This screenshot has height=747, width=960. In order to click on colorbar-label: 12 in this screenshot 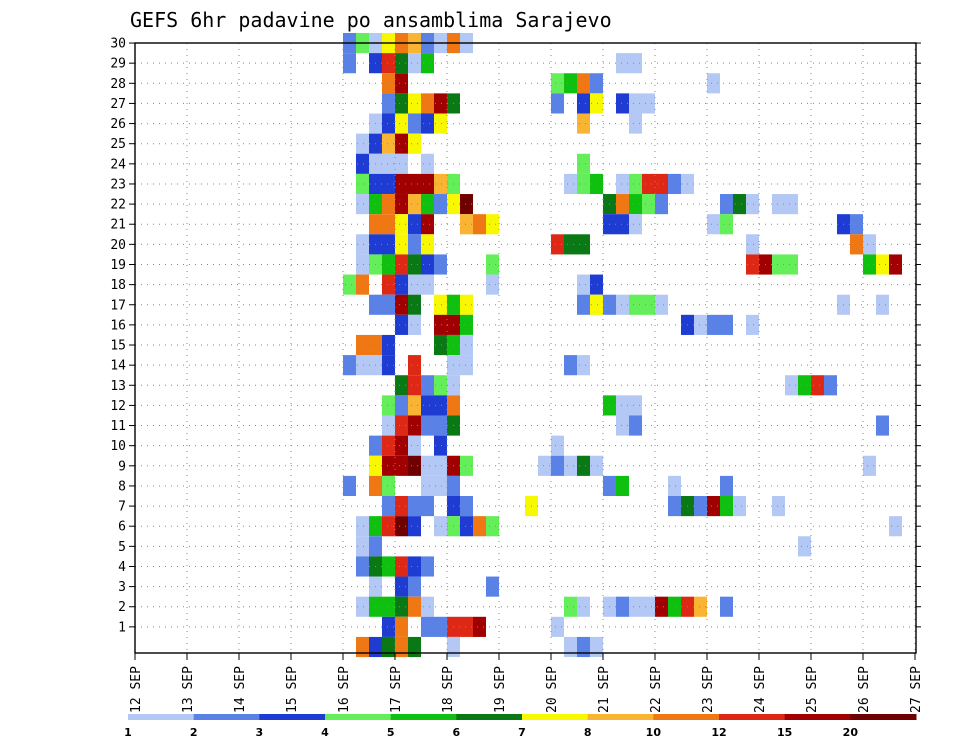, I will do `click(718, 732)`.